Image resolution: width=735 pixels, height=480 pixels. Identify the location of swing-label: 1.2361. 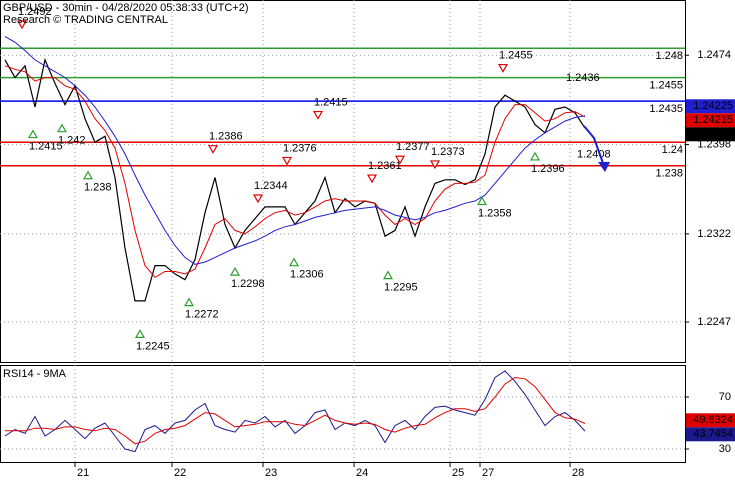
(385, 166).